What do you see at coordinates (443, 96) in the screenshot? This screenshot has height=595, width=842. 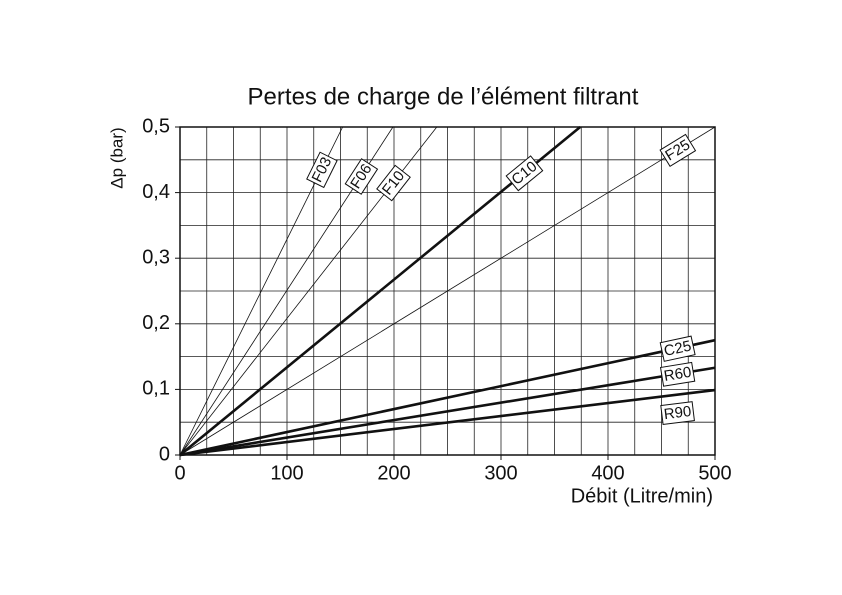 I see `chart-title: Pertes de charge de l’élément filtrant` at bounding box center [443, 96].